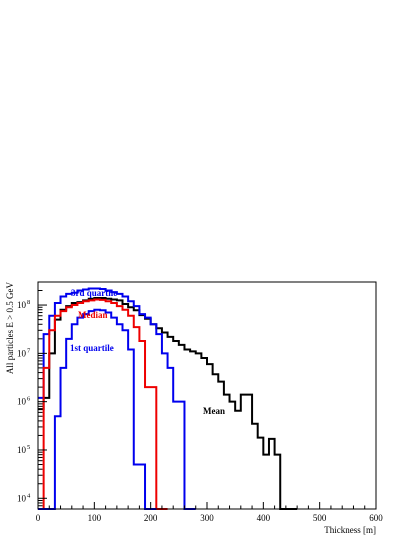 Image resolution: width=415 pixels, height=537 pixels. I want to click on x-tick-label: 0, so click(38, 518).